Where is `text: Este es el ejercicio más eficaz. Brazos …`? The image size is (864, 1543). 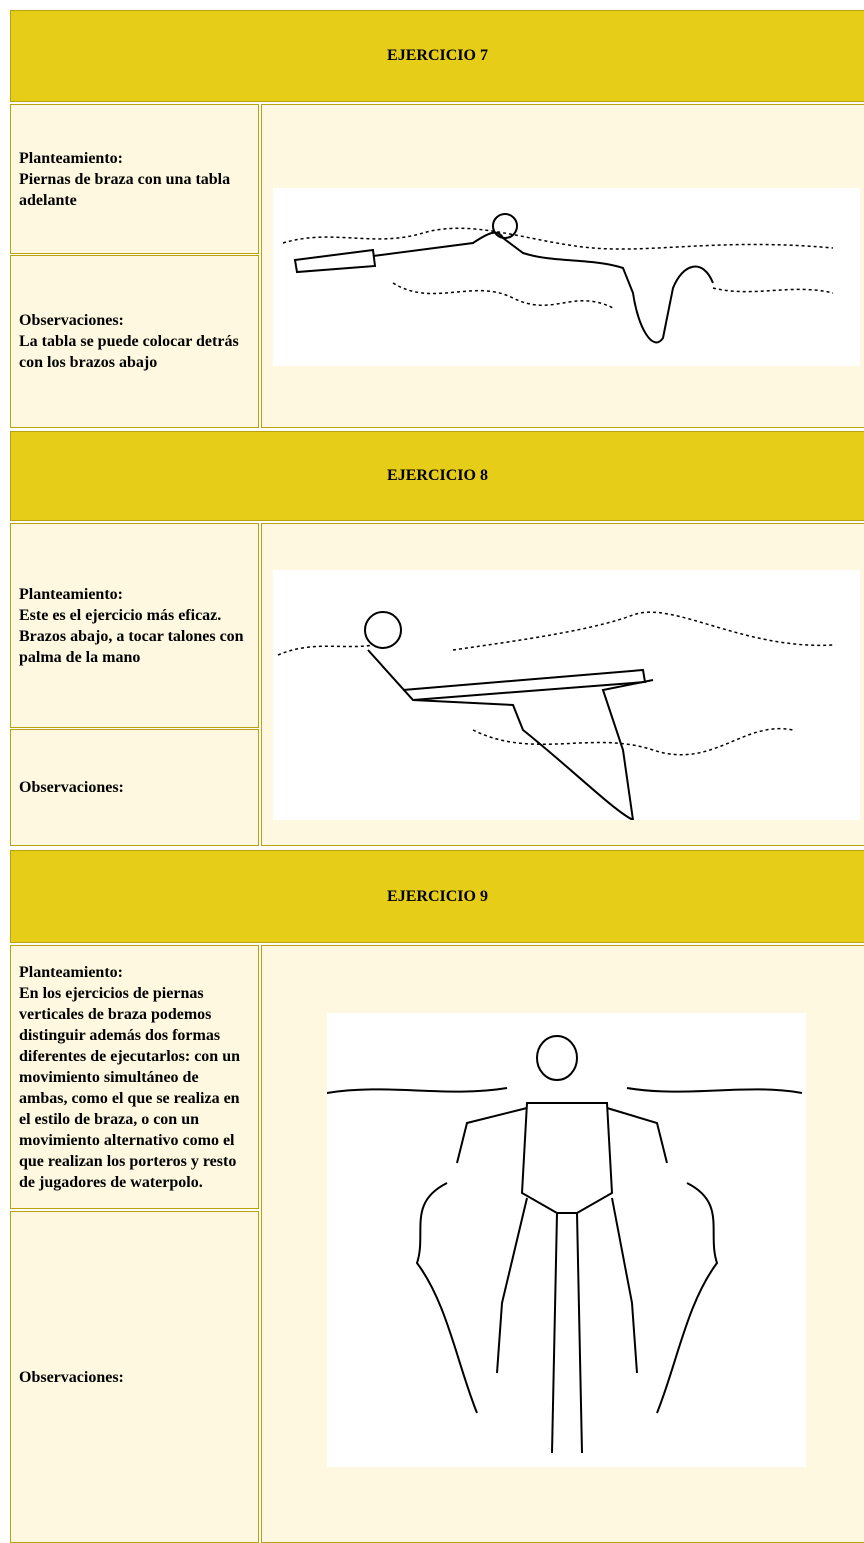
text: Este es el ejercicio más eficaz. Brazos … is located at coordinates (131, 636).